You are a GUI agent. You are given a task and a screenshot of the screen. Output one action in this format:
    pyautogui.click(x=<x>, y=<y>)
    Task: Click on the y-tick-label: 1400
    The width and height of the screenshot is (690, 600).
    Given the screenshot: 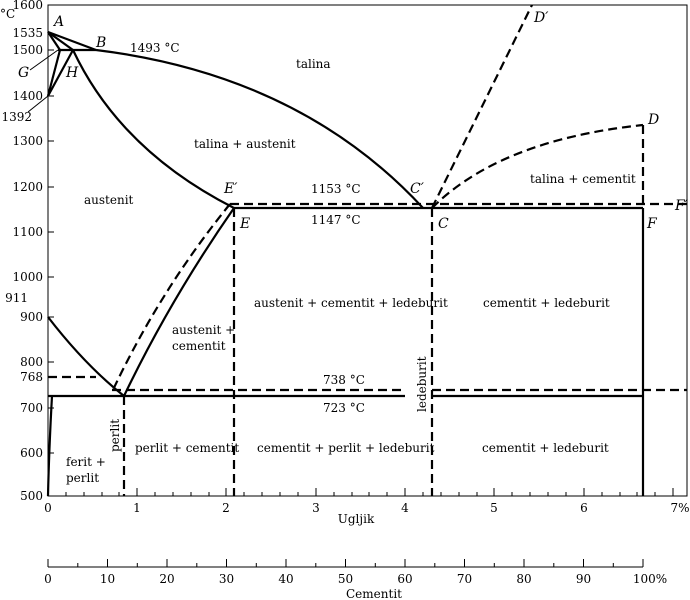 What is the action you would take?
    pyautogui.click(x=27, y=96)
    